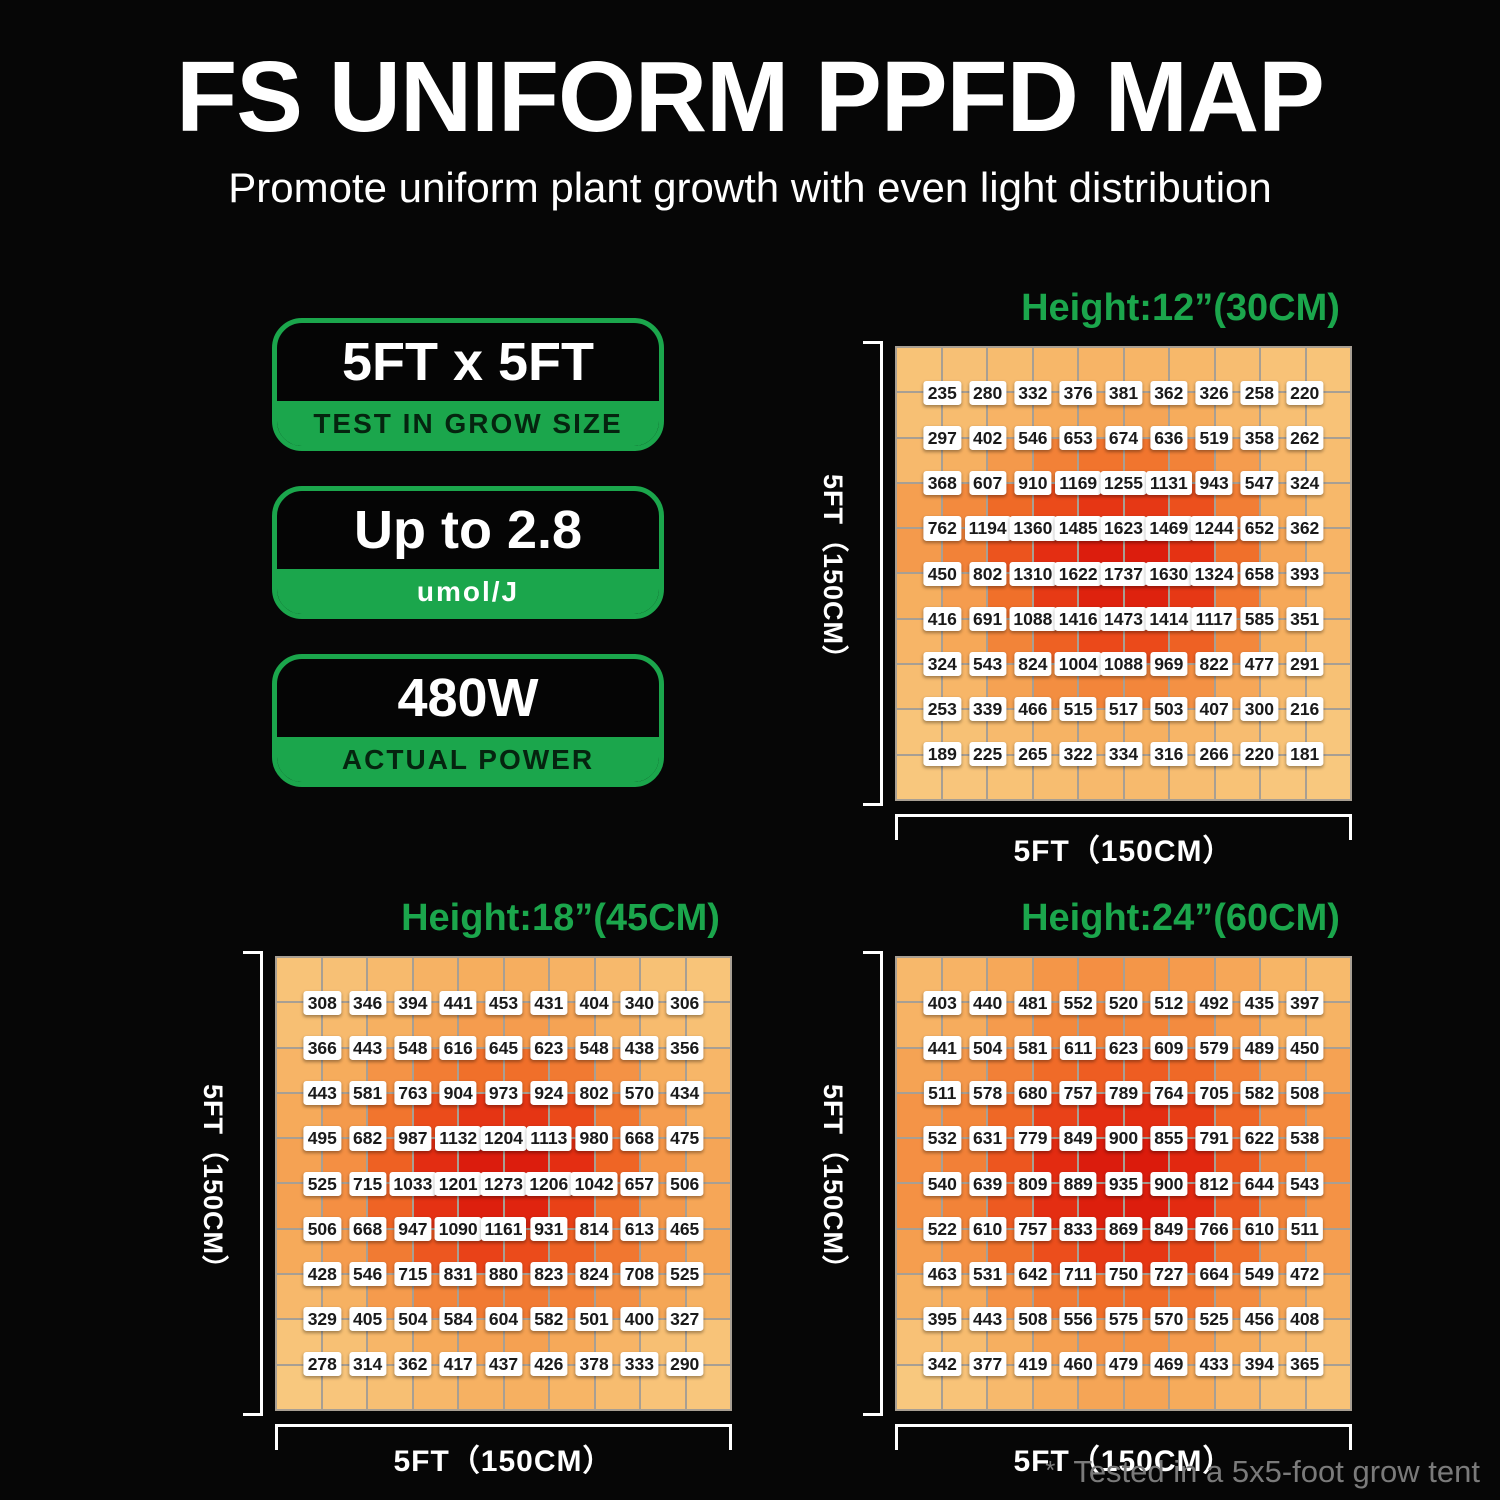 Image resolution: width=1500 pixels, height=1500 pixels. I want to click on ppfd-value: 419, so click(1033, 1363).